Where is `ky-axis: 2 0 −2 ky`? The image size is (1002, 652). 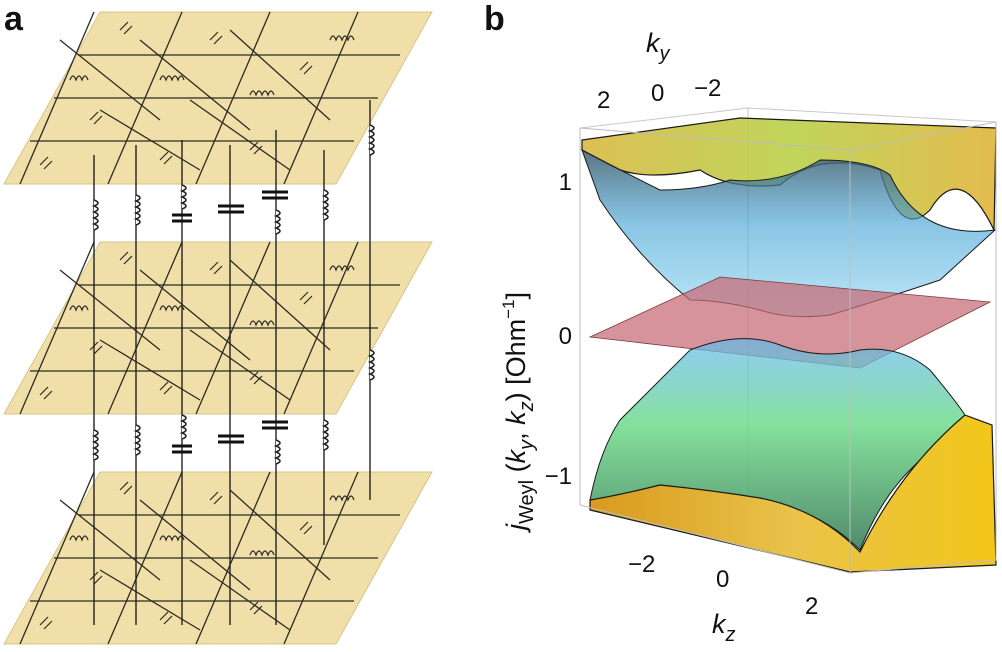
ky-axis: 2 0 −2 ky is located at coordinates (659, 71).